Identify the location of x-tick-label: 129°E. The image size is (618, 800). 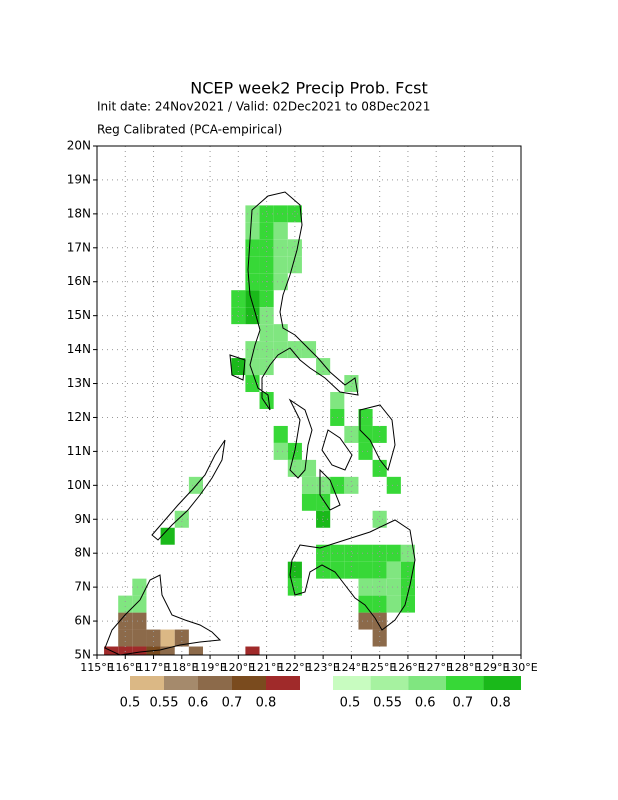
(492, 667).